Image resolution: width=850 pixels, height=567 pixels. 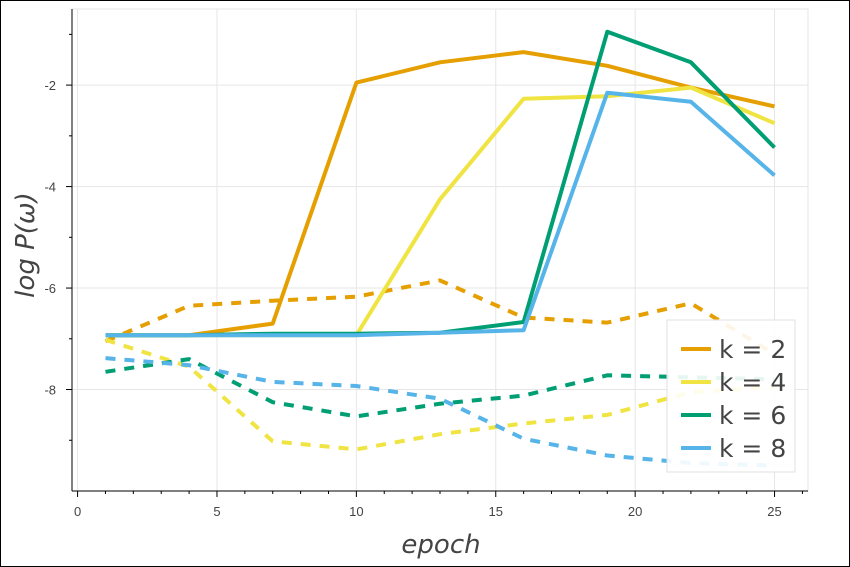 I want to click on x-axis-label: epoch, so click(x=440, y=545).